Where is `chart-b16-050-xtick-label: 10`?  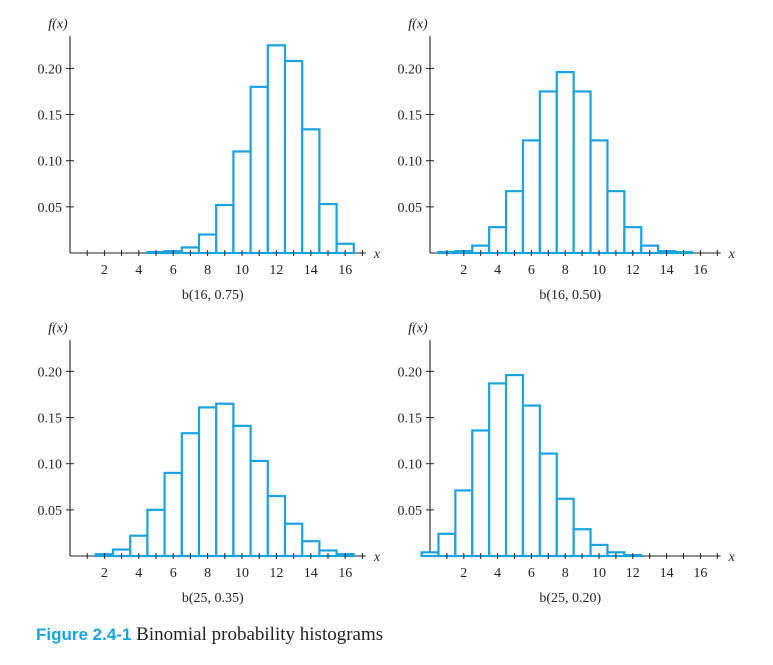 chart-b16-050-xtick-label: 10 is located at coordinates (599, 270).